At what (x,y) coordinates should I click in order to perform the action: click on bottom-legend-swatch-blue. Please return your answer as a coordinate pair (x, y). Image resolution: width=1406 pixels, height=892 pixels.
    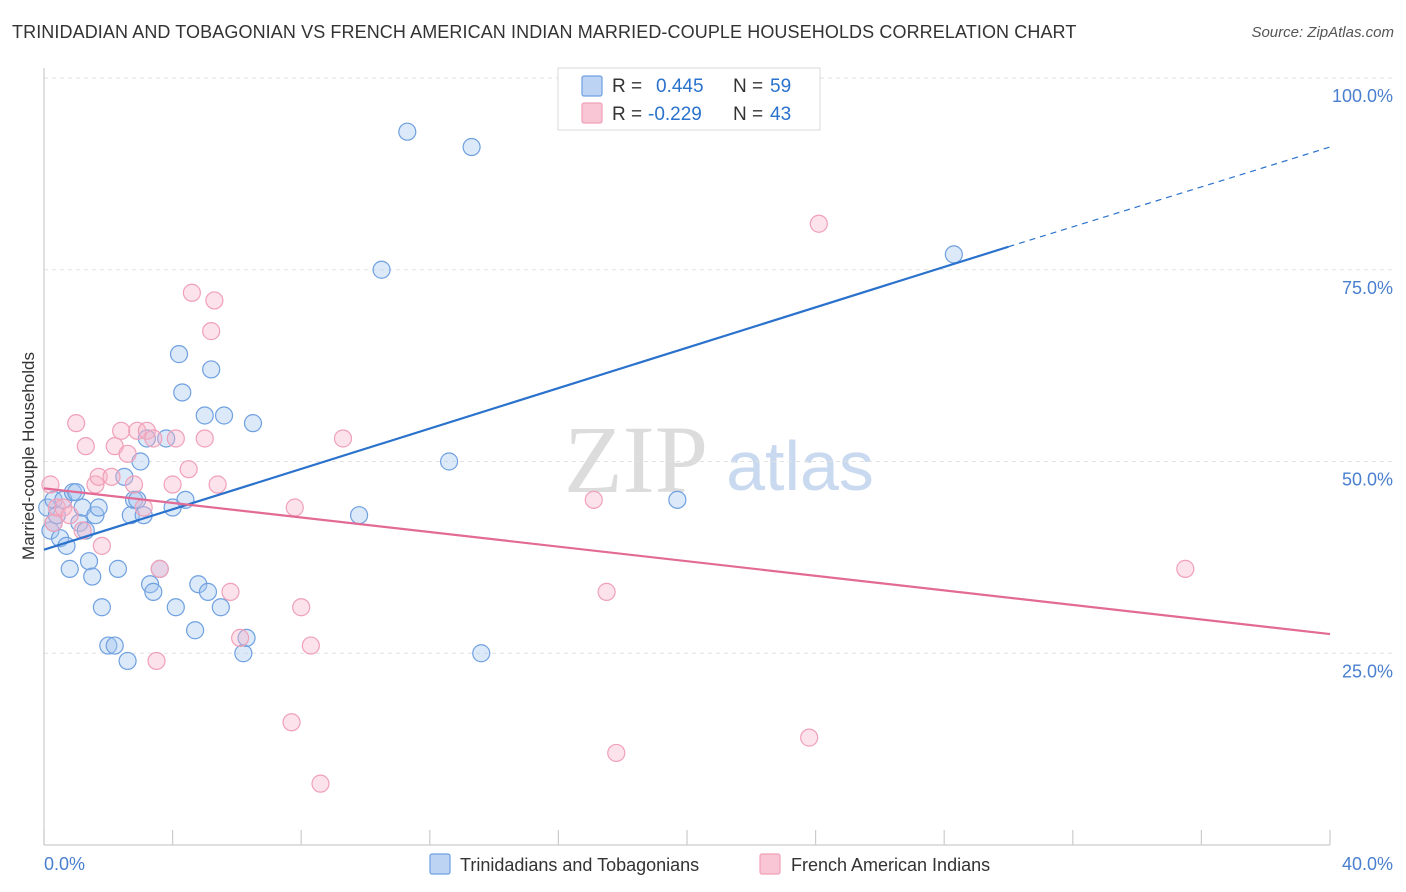
    Looking at the image, I should click on (440, 864).